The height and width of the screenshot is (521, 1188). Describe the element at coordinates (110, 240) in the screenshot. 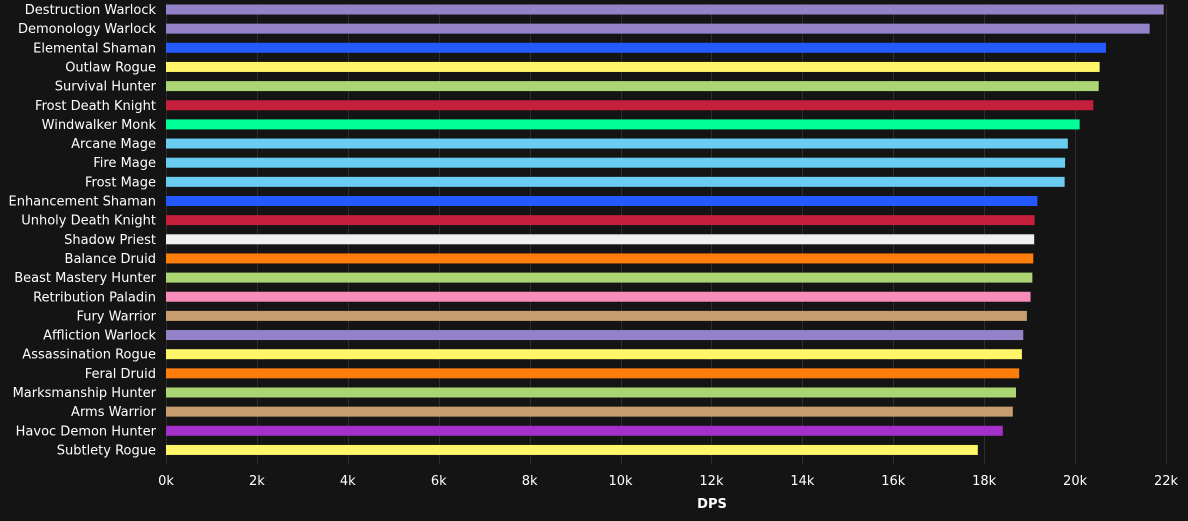

I see `category-label: Shadow Priest` at that location.